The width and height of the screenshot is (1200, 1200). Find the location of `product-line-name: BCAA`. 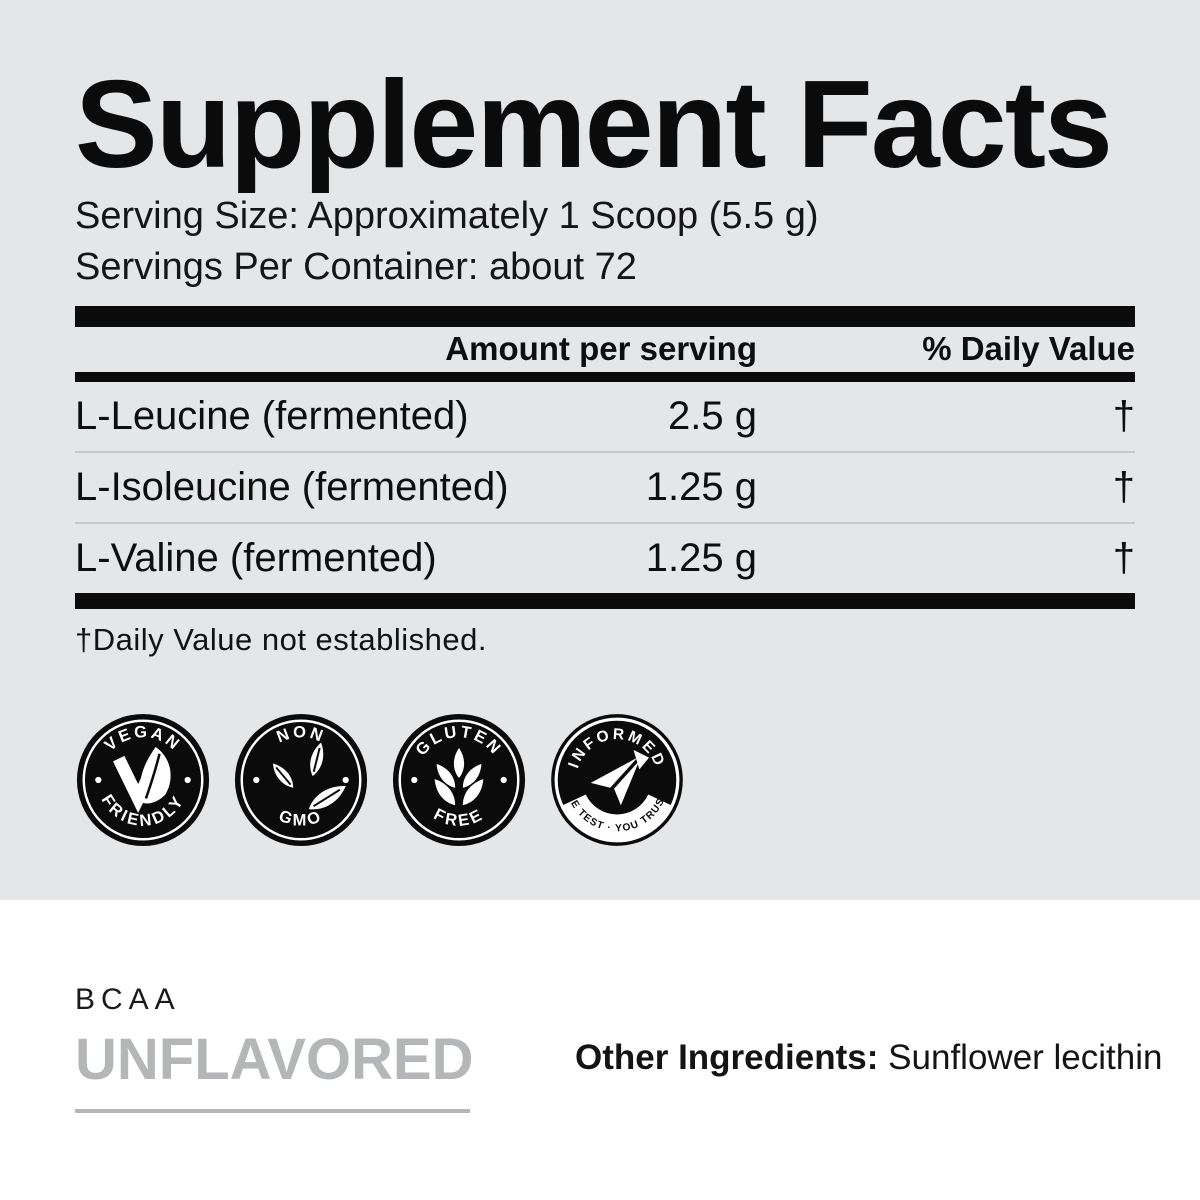

product-line-name: BCAA is located at coordinates (128, 999).